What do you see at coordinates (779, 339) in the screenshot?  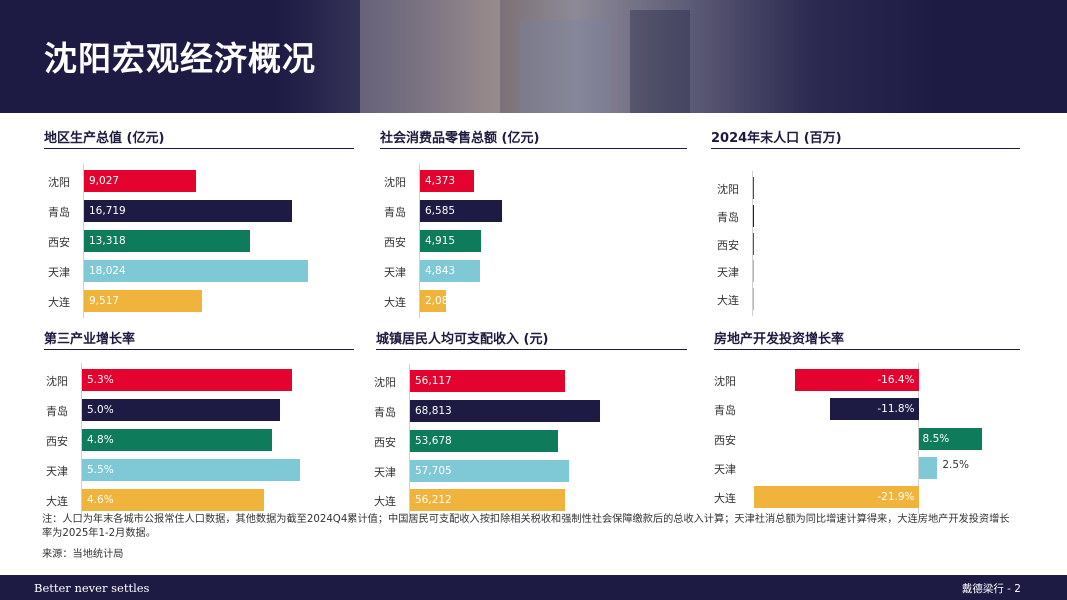 I see `chart-title: 房地产开发投资增长率` at bounding box center [779, 339].